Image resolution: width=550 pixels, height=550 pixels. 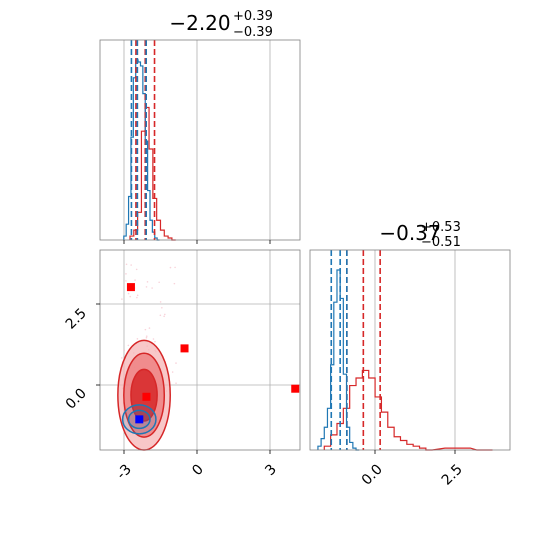 I want to click on markers, so click(x=213, y=353).